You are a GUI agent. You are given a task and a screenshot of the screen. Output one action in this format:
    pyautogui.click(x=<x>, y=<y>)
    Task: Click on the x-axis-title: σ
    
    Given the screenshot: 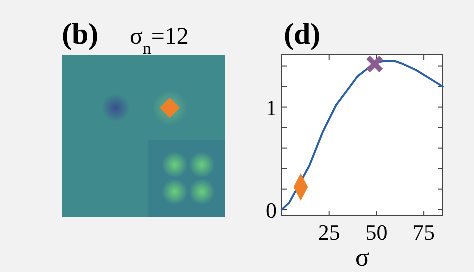 What is the action you would take?
    pyautogui.click(x=362, y=257)
    